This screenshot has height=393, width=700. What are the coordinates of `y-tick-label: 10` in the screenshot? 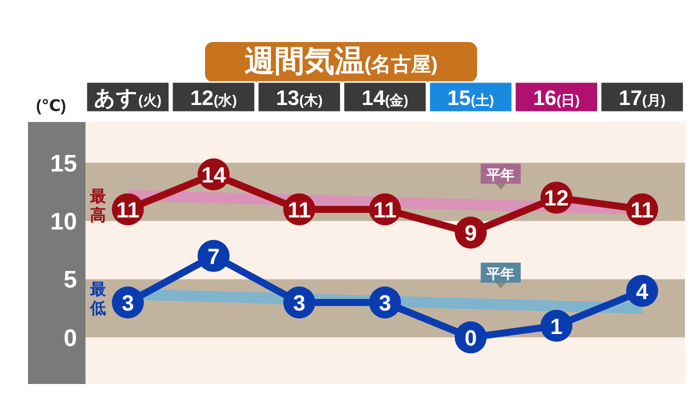 It's located at (63, 222).